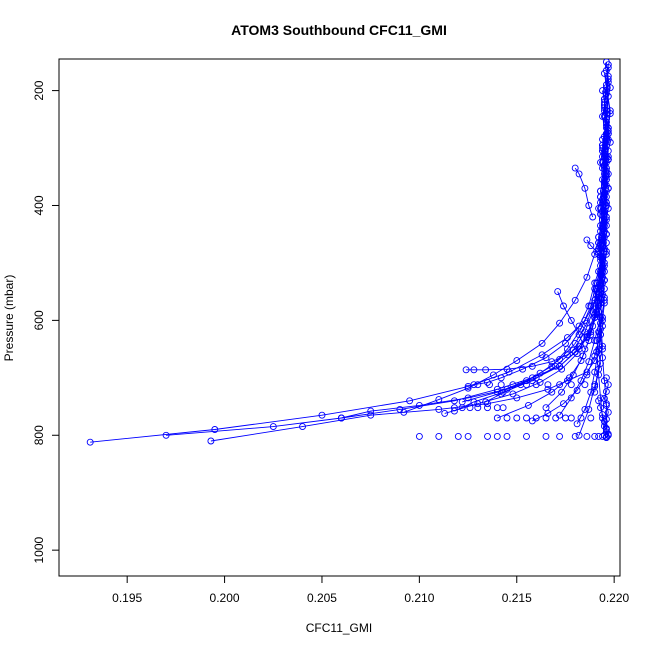  I want to click on y-axis: 200 400 600 800 1000, so click(46, 322).